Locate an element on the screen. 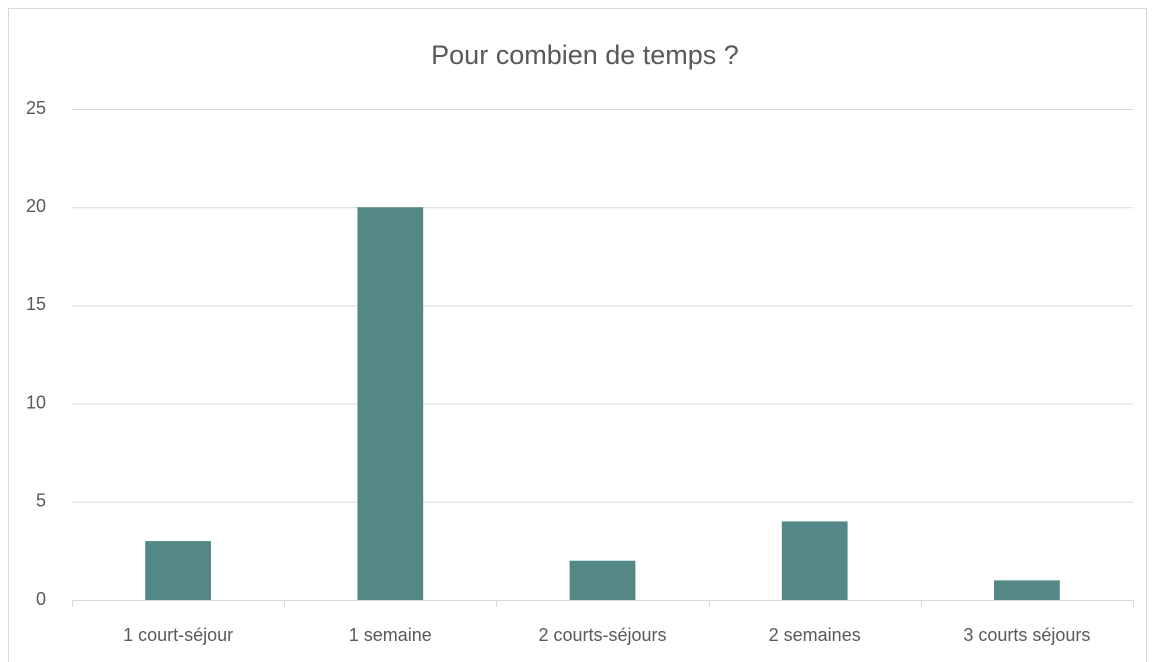 The image size is (1155, 662). x-tick-label: 2 semaines is located at coordinates (815, 635).